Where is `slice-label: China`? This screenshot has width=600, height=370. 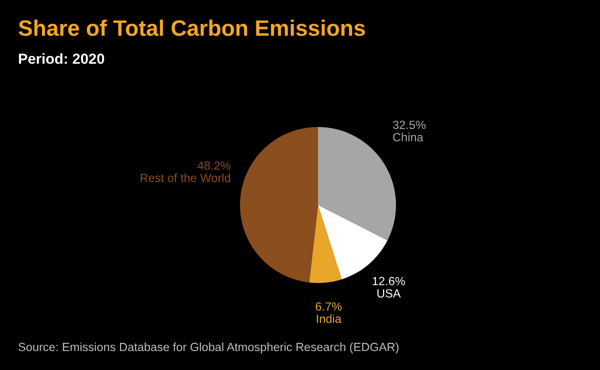 slice-label: China is located at coordinates (408, 137).